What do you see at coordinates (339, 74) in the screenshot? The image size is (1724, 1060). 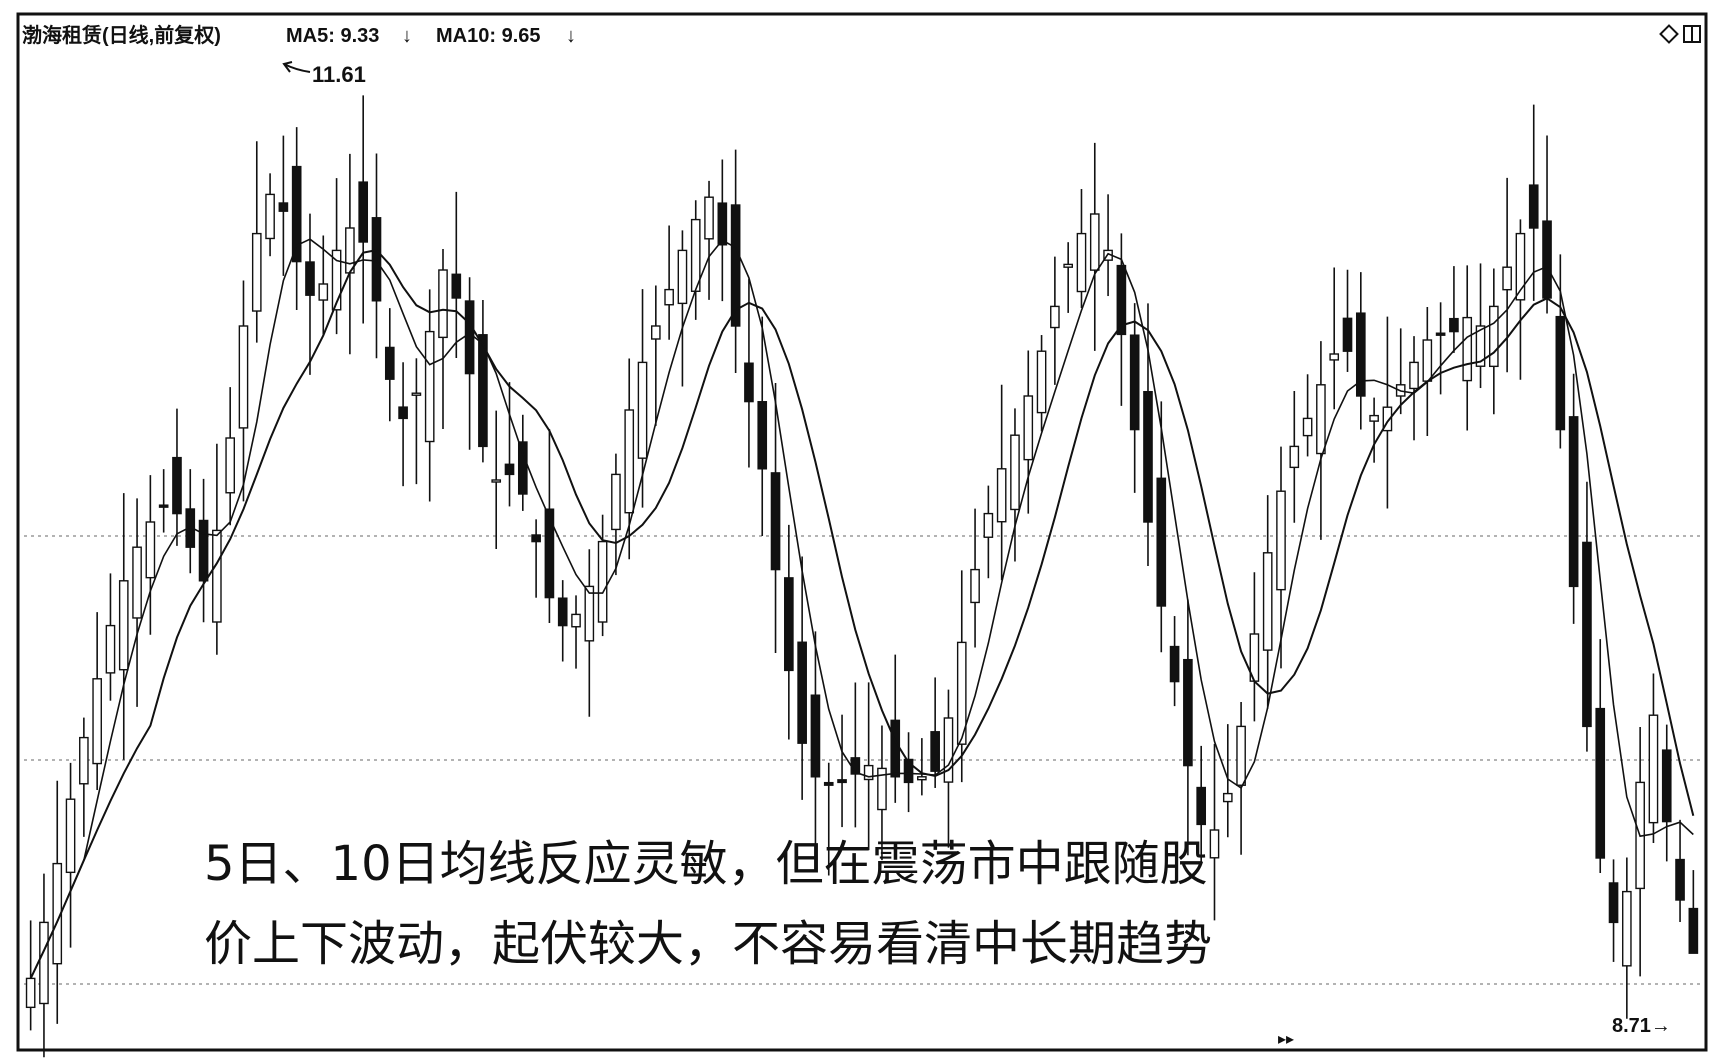 I see `high-price-marker: 11.61` at bounding box center [339, 74].